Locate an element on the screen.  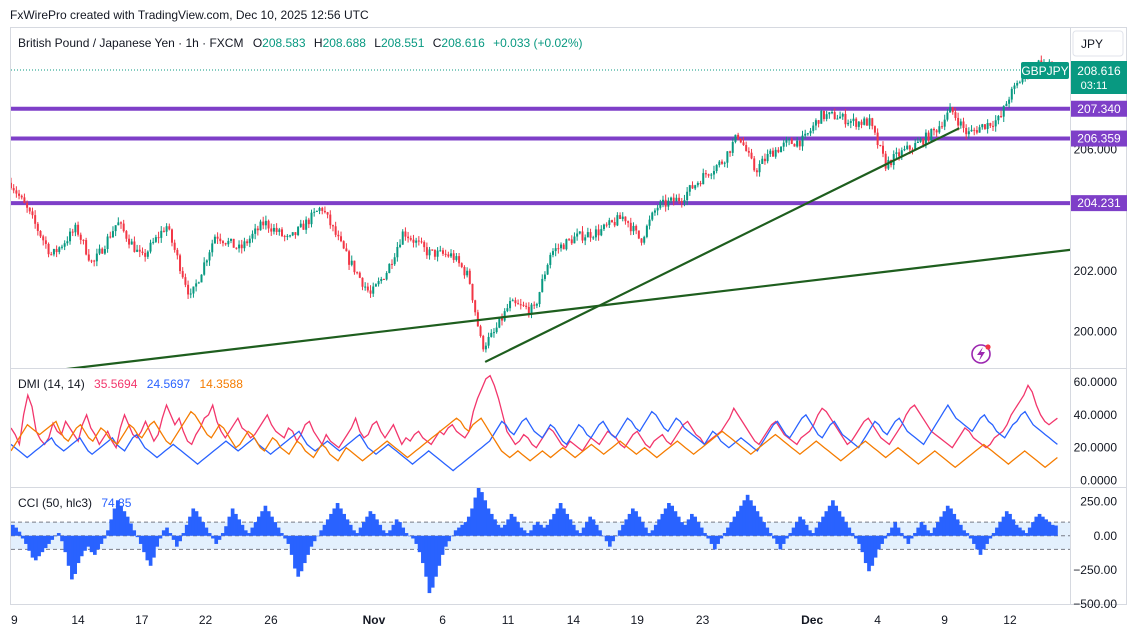
legend-close-value: 208.616 is located at coordinates (463, 43).